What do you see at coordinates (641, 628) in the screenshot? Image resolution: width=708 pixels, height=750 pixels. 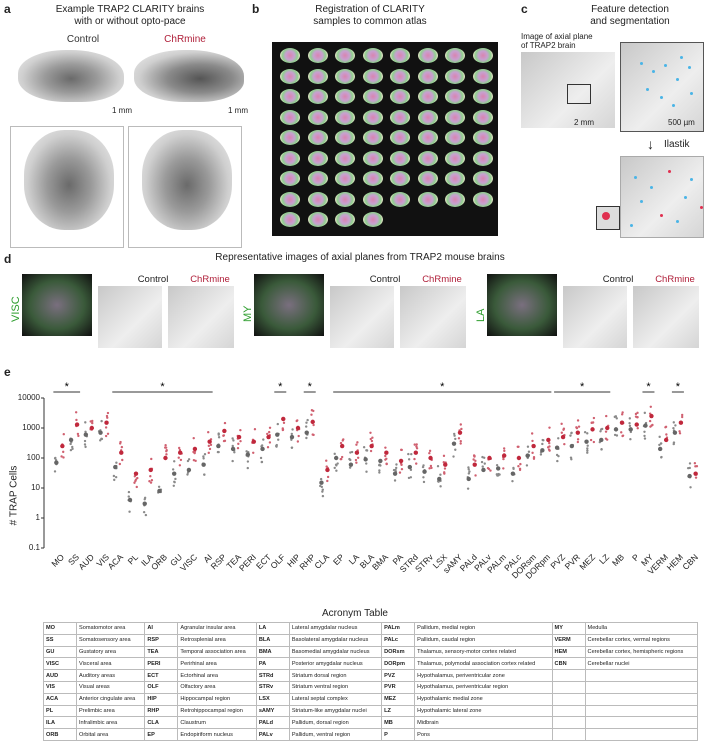 I see `definition-cell: Medulla` at bounding box center [641, 628].